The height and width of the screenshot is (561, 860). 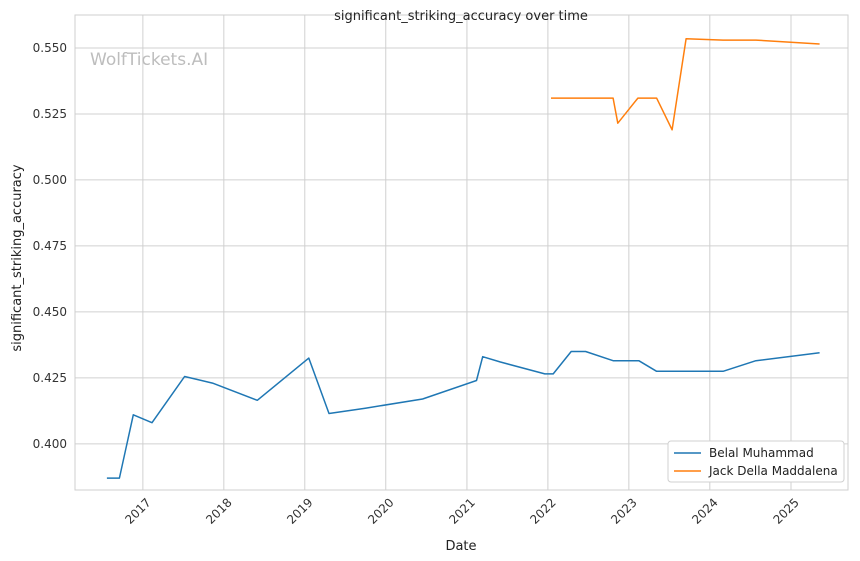 I want to click on y-axis-label: significant_striking_accuracy, so click(x=17, y=258).